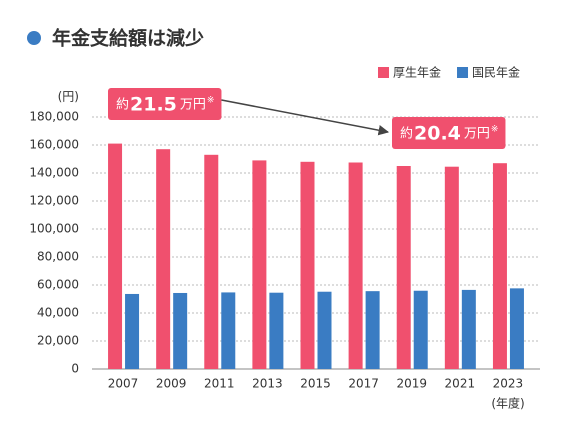  I want to click on y-unit: (円), so click(68, 97).